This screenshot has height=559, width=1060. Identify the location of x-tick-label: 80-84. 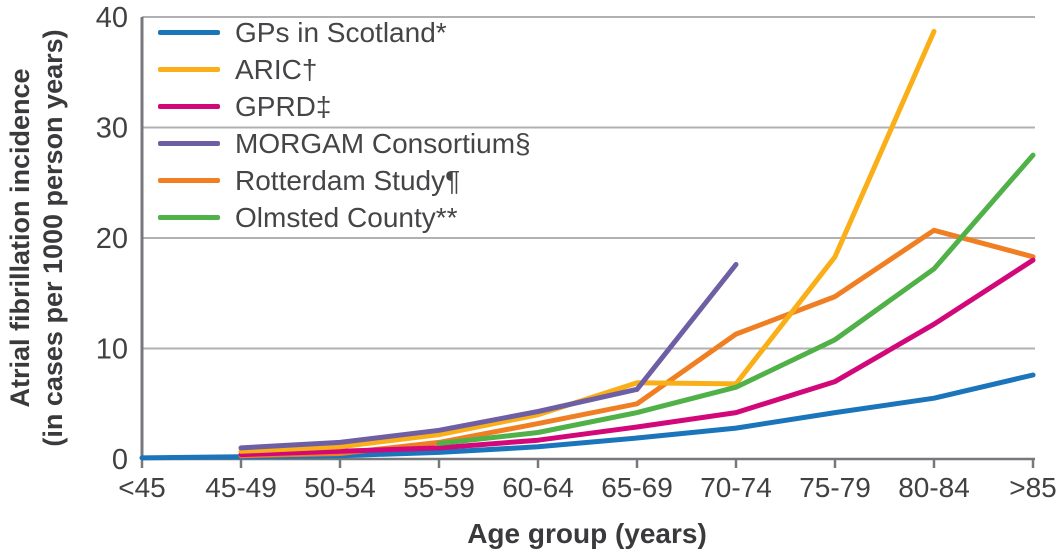
(934, 487).